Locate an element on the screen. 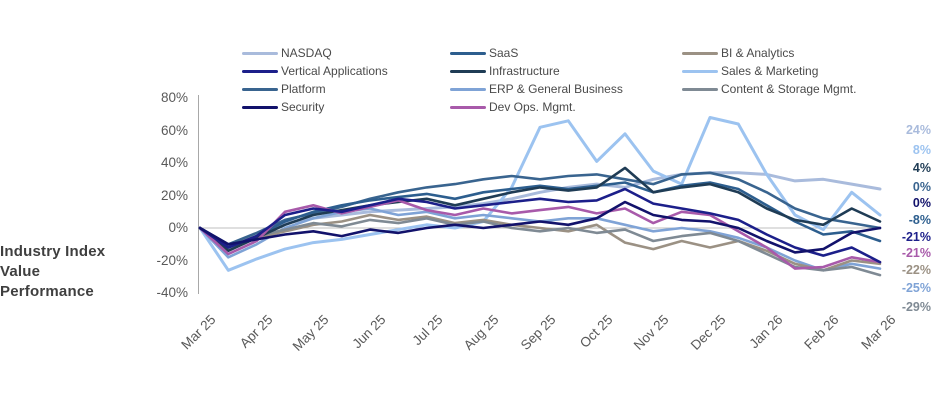 Image resolution: width=933 pixels, height=400 pixels. y-tick-label: 20% is located at coordinates (174, 195).